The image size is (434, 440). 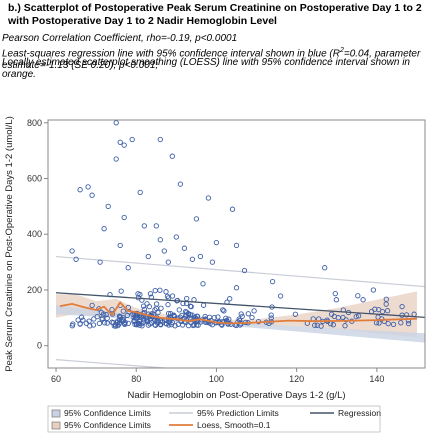 What do you see at coordinates (34, 234) in the screenshot?
I see `y-tick-label: 400` at bounding box center [34, 234].